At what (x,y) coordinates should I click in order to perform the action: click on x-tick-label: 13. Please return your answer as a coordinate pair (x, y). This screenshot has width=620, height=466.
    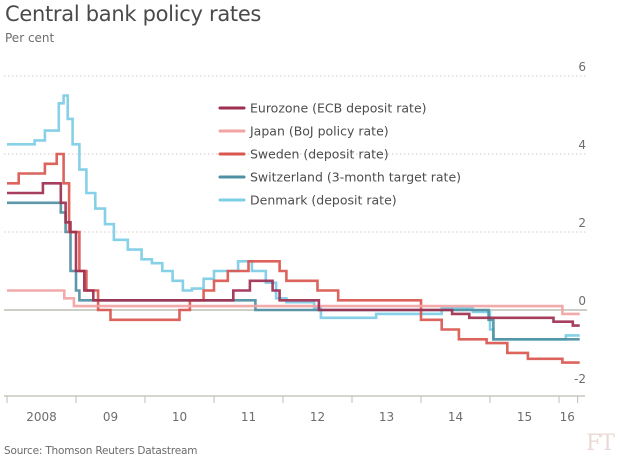
    Looking at the image, I should click on (386, 417).